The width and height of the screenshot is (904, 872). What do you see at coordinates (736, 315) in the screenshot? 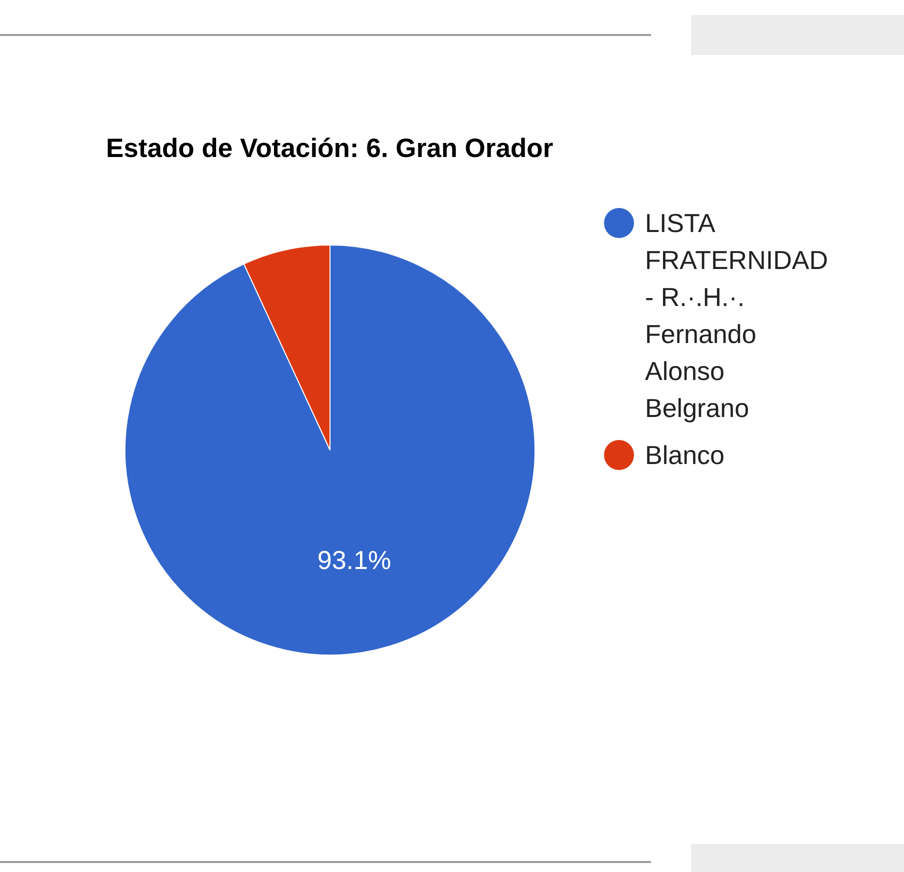
I see `legend-label: LISTA FRATERNIDAD - R.·.H.·. Fernando Alonso Belgrano` at bounding box center [736, 315].